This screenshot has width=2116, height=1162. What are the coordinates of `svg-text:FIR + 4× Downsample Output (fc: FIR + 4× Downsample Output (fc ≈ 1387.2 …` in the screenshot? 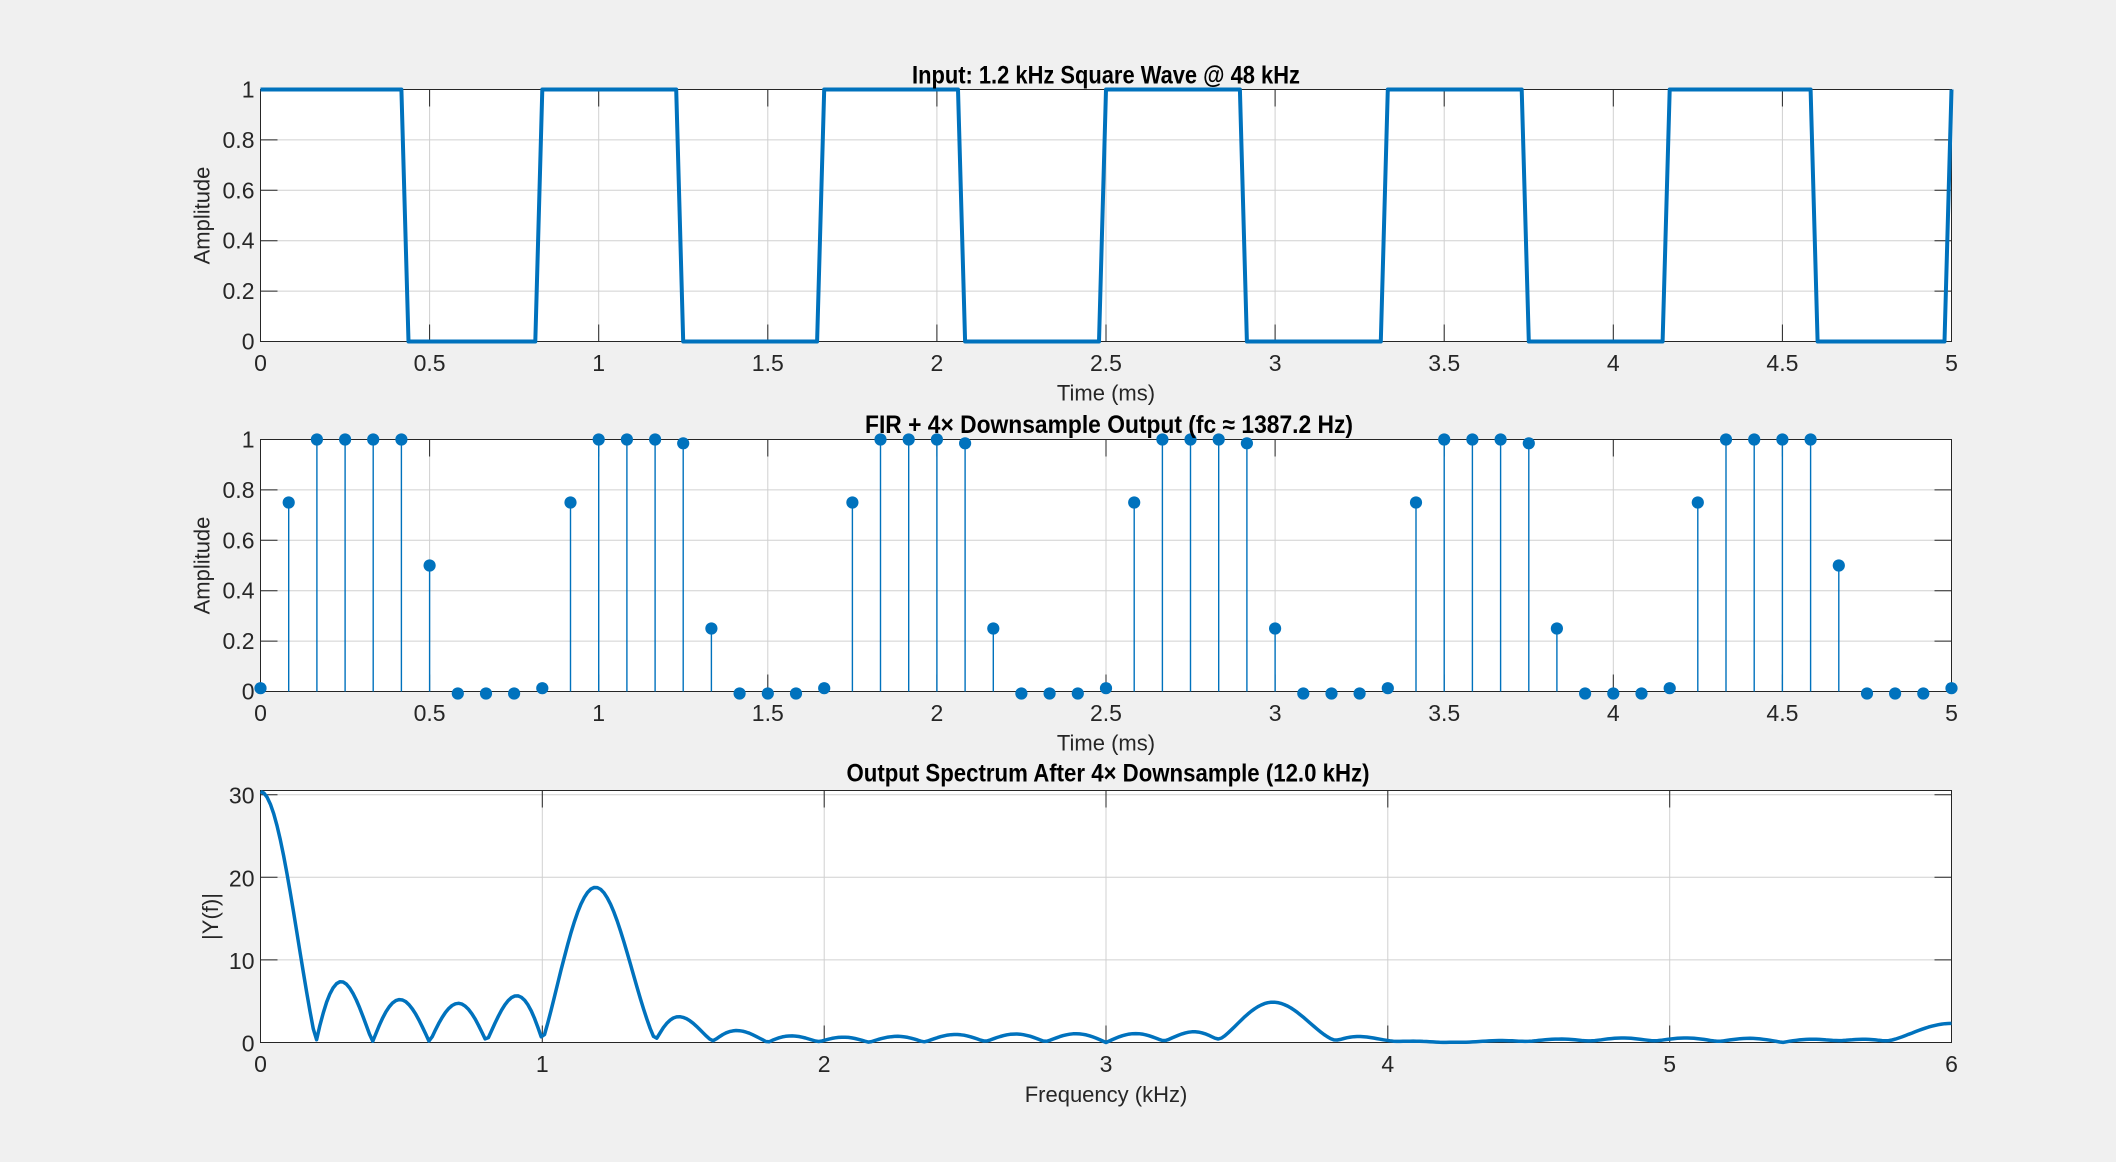 It's located at (1109, 425).